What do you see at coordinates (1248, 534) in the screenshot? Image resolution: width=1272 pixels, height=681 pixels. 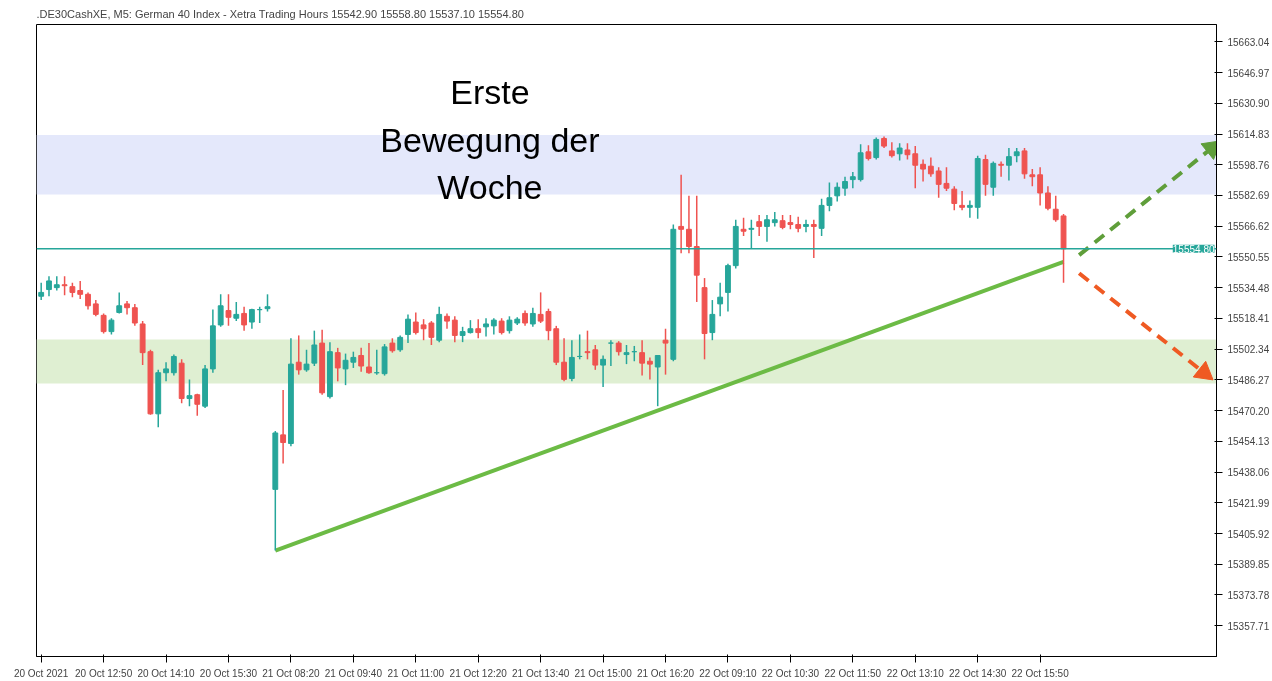 I see `y-tick-label: 15405.92` at bounding box center [1248, 534].